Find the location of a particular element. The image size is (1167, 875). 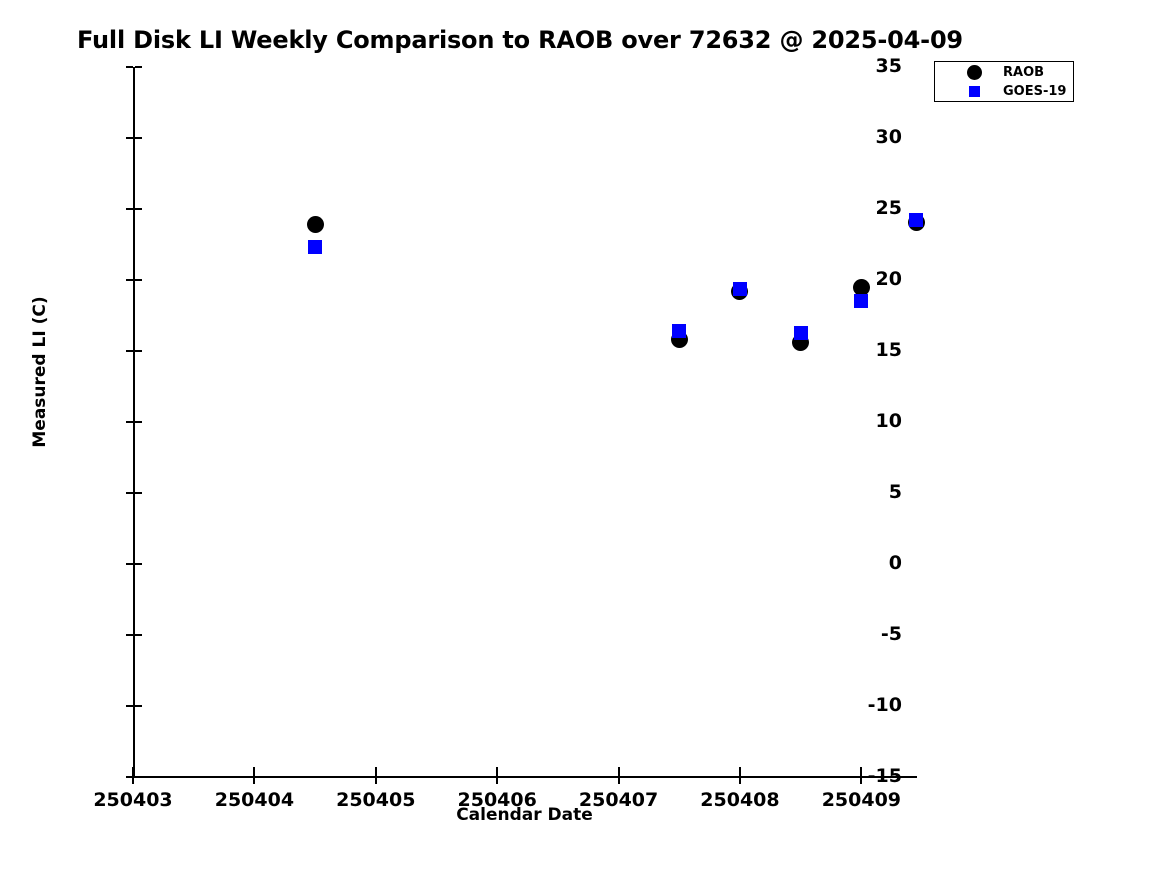

y-tick-label: 10 is located at coordinates (888, 421).